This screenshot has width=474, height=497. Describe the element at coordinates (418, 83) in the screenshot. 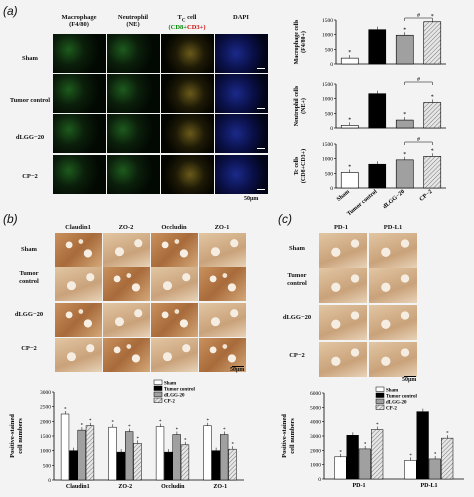

I see `significance-bracket` at that location.